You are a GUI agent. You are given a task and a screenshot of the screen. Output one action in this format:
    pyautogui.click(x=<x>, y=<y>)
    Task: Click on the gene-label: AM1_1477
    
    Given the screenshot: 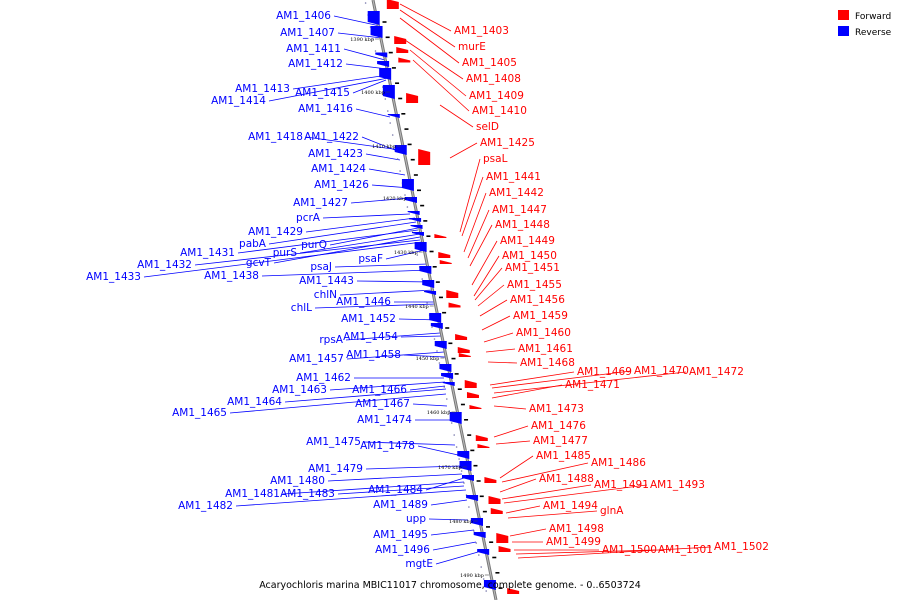 What is the action you would take?
    pyautogui.click(x=560, y=441)
    